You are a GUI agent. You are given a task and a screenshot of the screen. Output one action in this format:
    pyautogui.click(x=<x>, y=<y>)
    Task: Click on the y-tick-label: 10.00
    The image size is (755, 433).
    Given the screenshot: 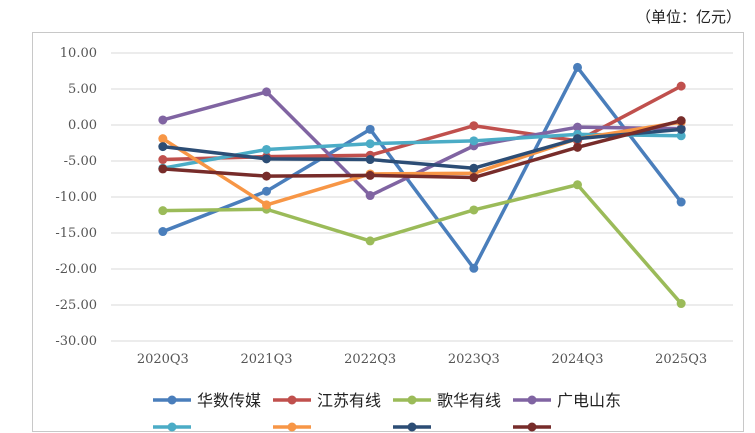 What is the action you would take?
    pyautogui.click(x=78, y=53)
    